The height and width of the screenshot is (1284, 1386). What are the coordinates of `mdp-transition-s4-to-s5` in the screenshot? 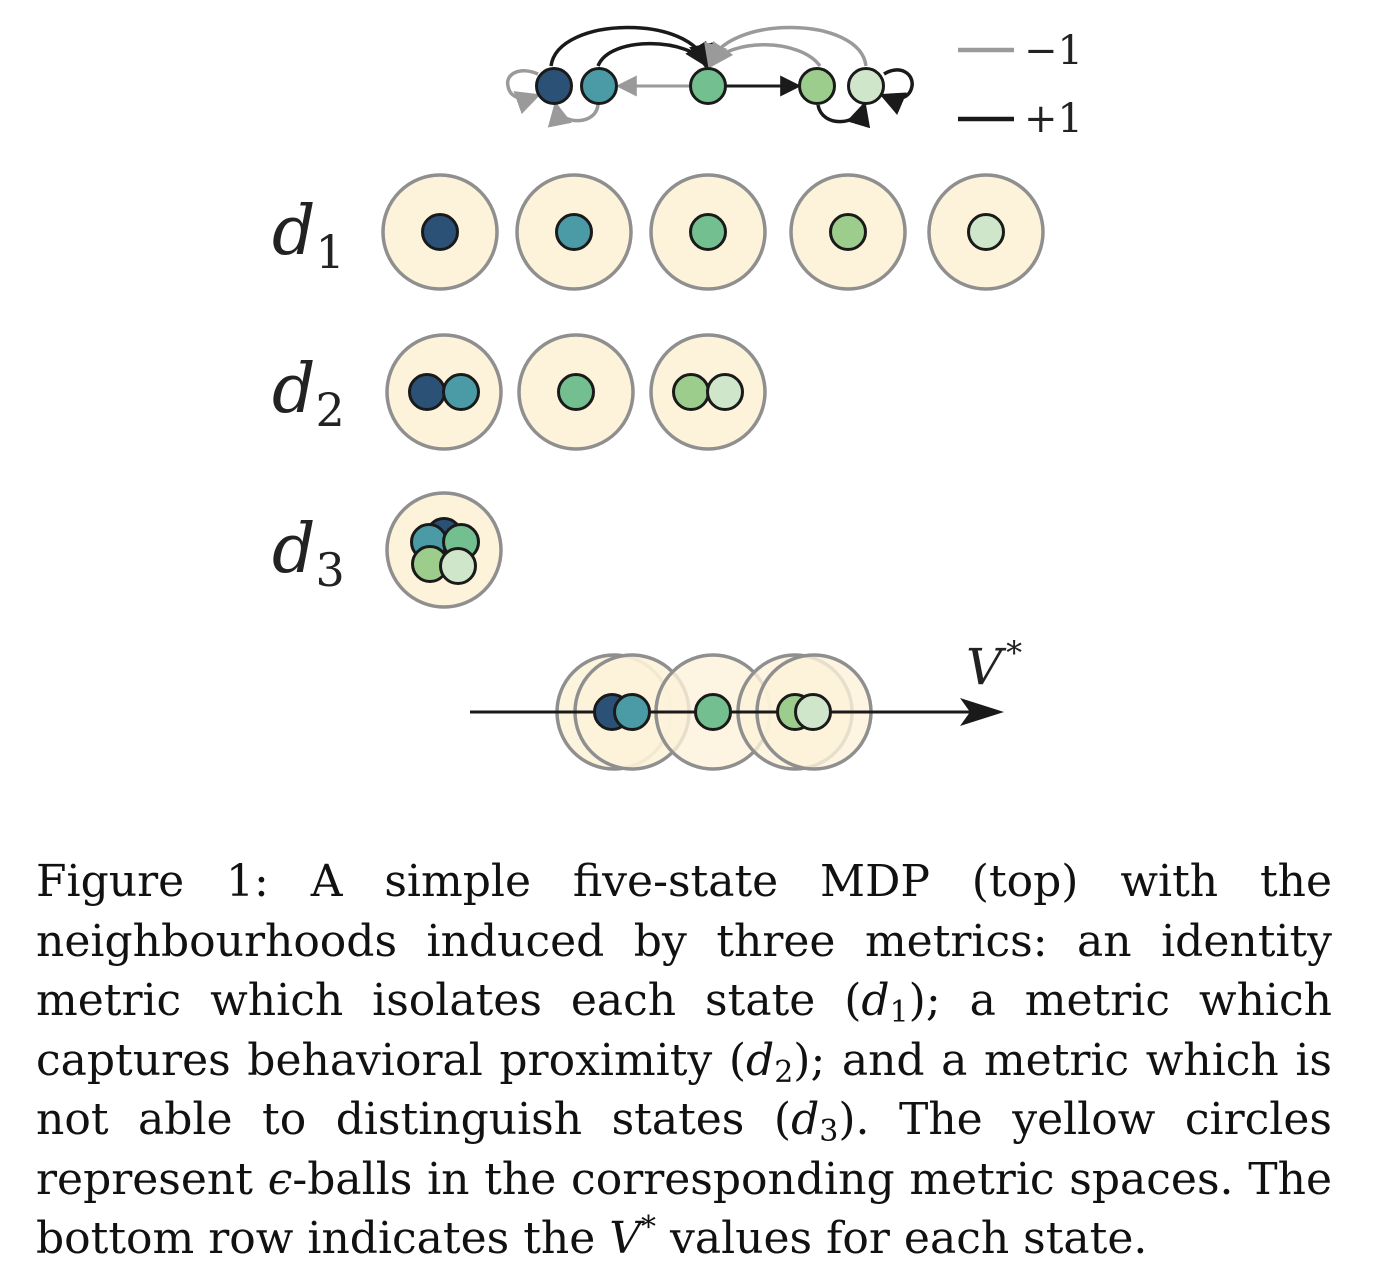 It's located at (843, 115).